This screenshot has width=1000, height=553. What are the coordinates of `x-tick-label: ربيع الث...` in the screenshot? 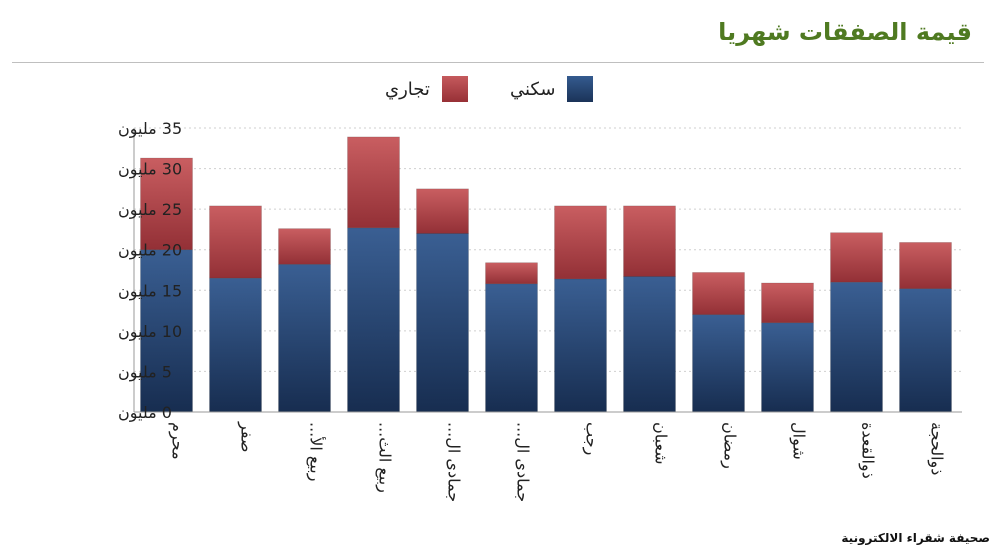 It's located at (385, 457).